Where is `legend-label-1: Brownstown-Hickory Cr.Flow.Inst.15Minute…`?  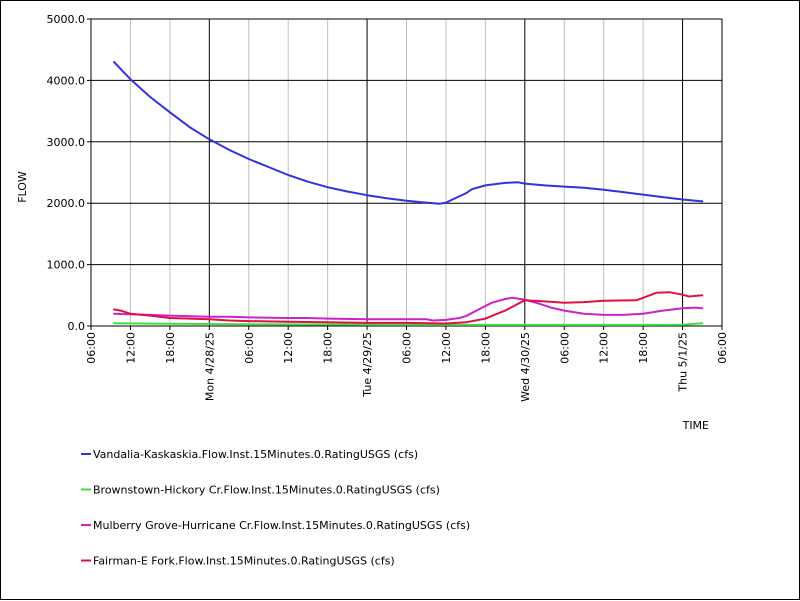 legend-label-1: Brownstown-Hickory Cr.Flow.Inst.15Minute… is located at coordinates (266, 490).